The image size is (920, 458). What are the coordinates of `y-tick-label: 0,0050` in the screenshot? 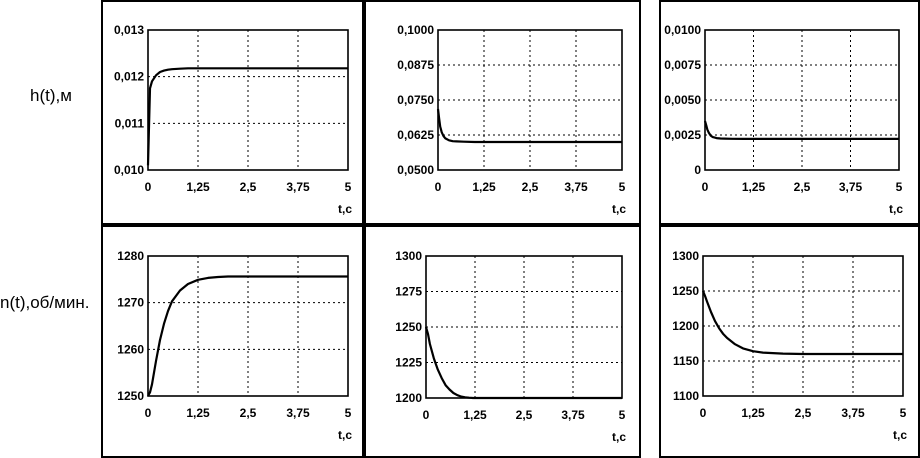 It's located at (682, 100).